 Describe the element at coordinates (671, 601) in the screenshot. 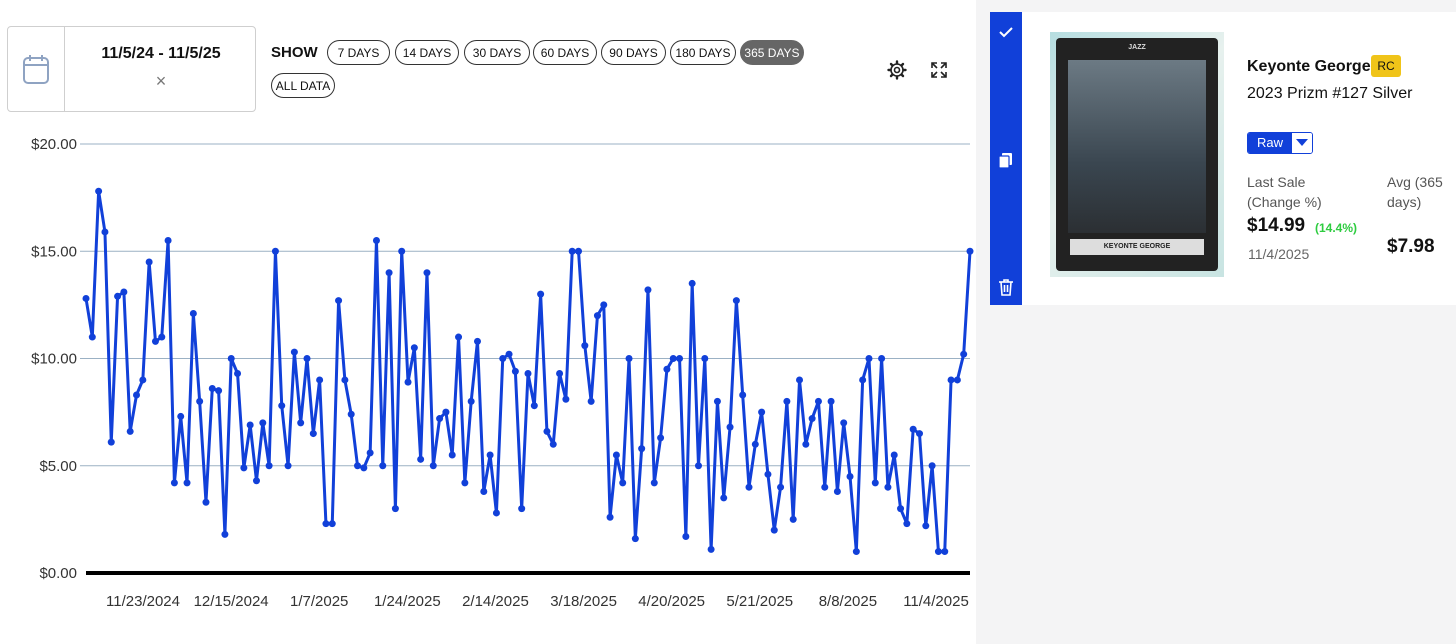

I see `x-tick-label: 4/20/2025` at that location.